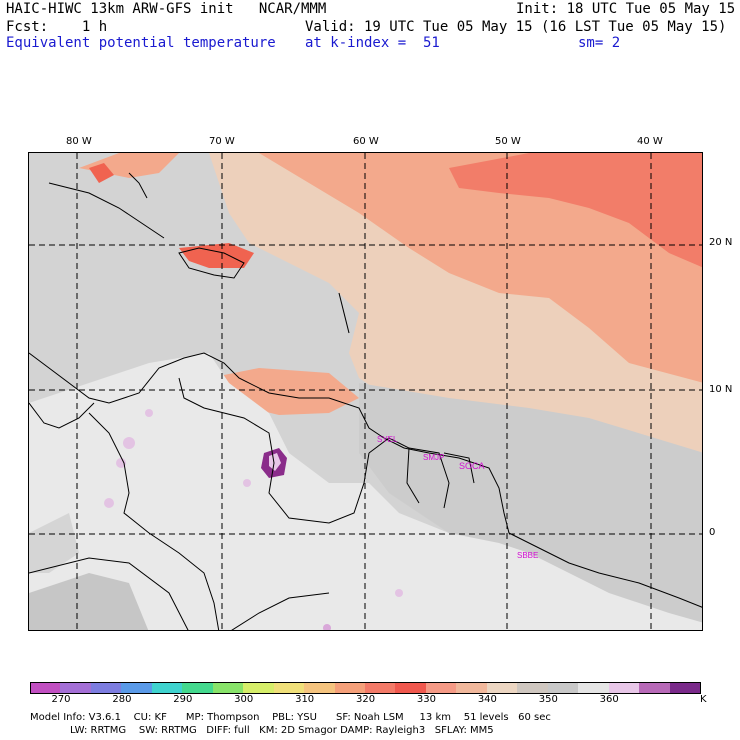 Image resolution: width=740 pixels, height=740 pixels. Describe the element at coordinates (141, 43) in the screenshot. I see `field-name: Equivalent potential temperature` at that location.